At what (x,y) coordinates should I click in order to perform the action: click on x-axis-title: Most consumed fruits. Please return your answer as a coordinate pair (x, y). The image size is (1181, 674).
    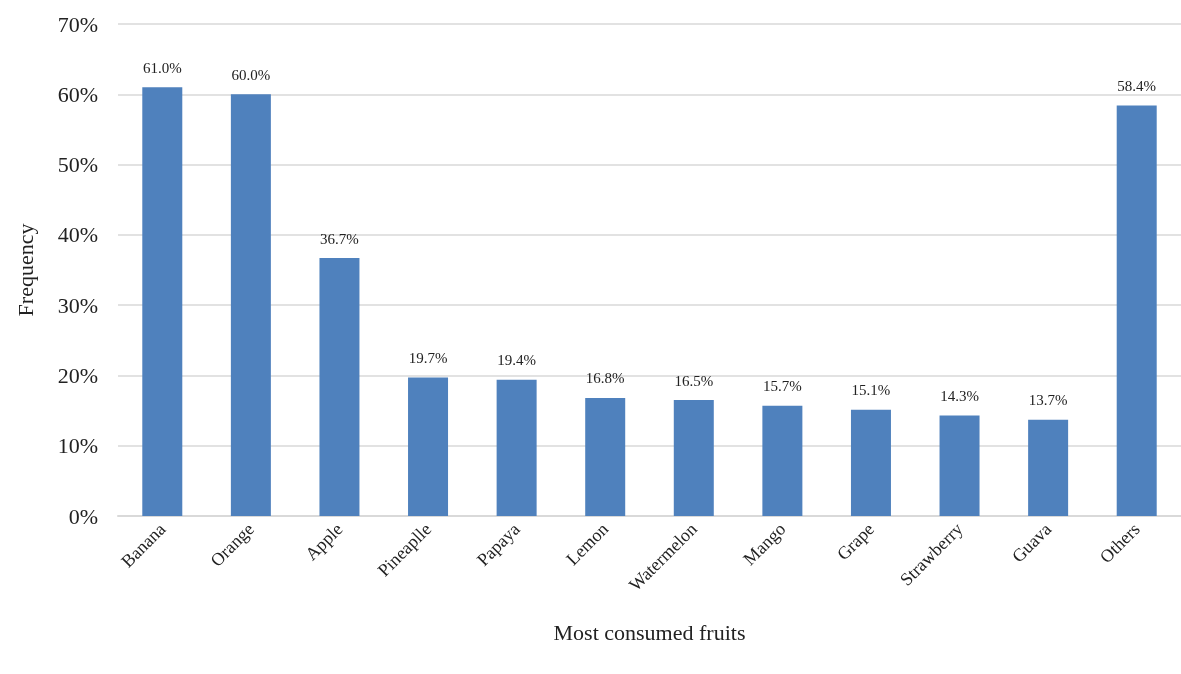
    Looking at the image, I should click on (649, 632).